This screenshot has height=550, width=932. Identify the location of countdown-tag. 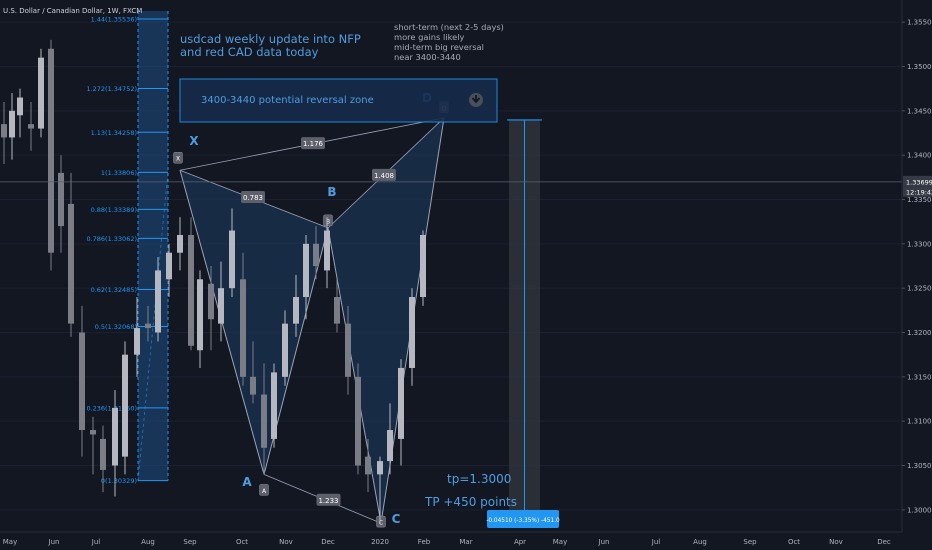
(917, 191).